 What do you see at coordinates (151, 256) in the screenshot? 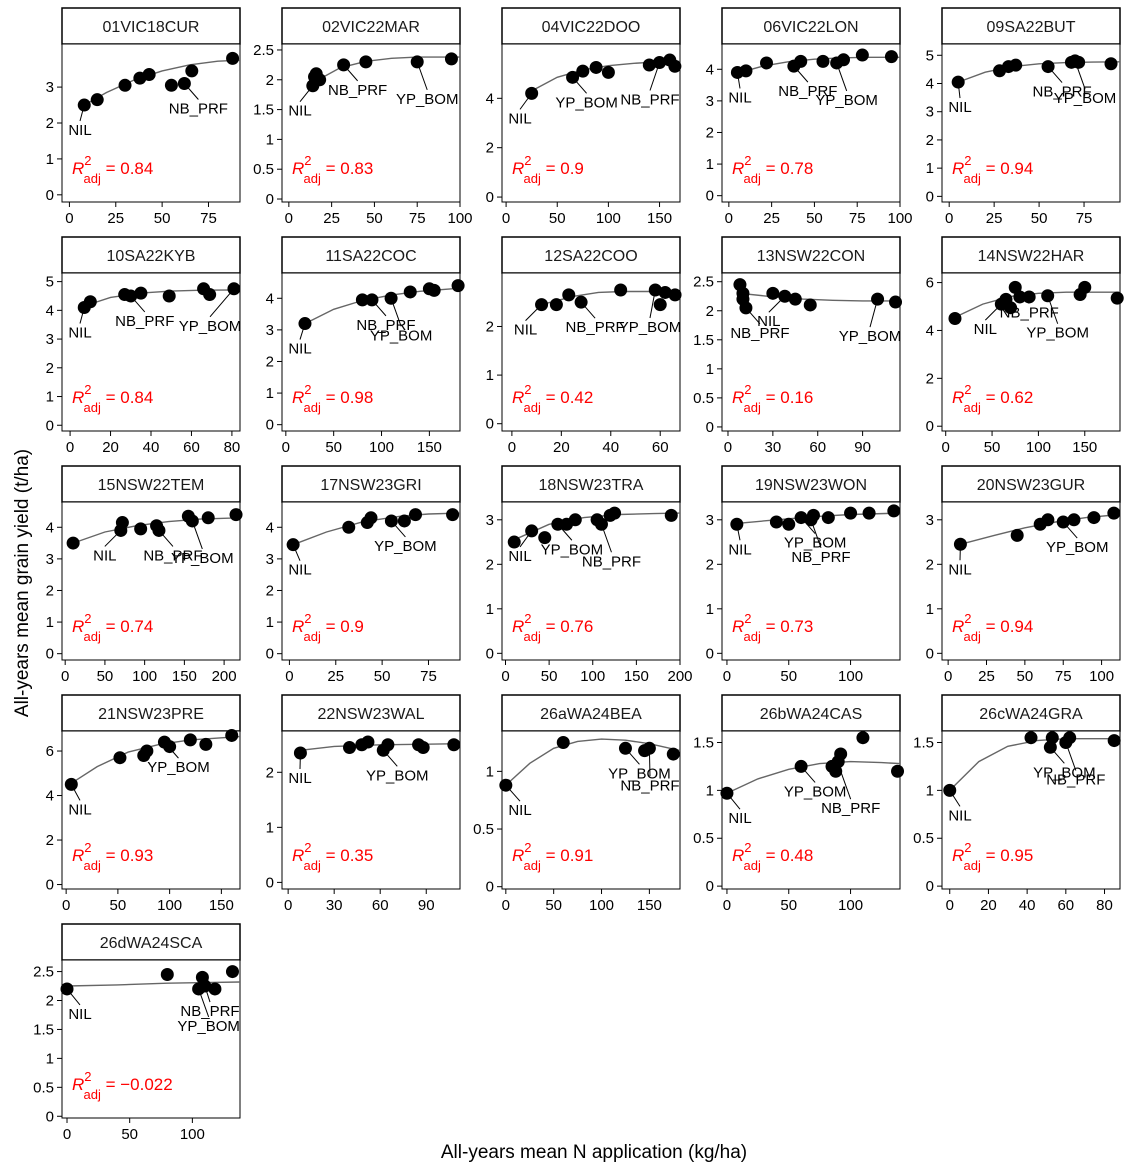
I see `facet-title: 10SA22KYB` at bounding box center [151, 256].